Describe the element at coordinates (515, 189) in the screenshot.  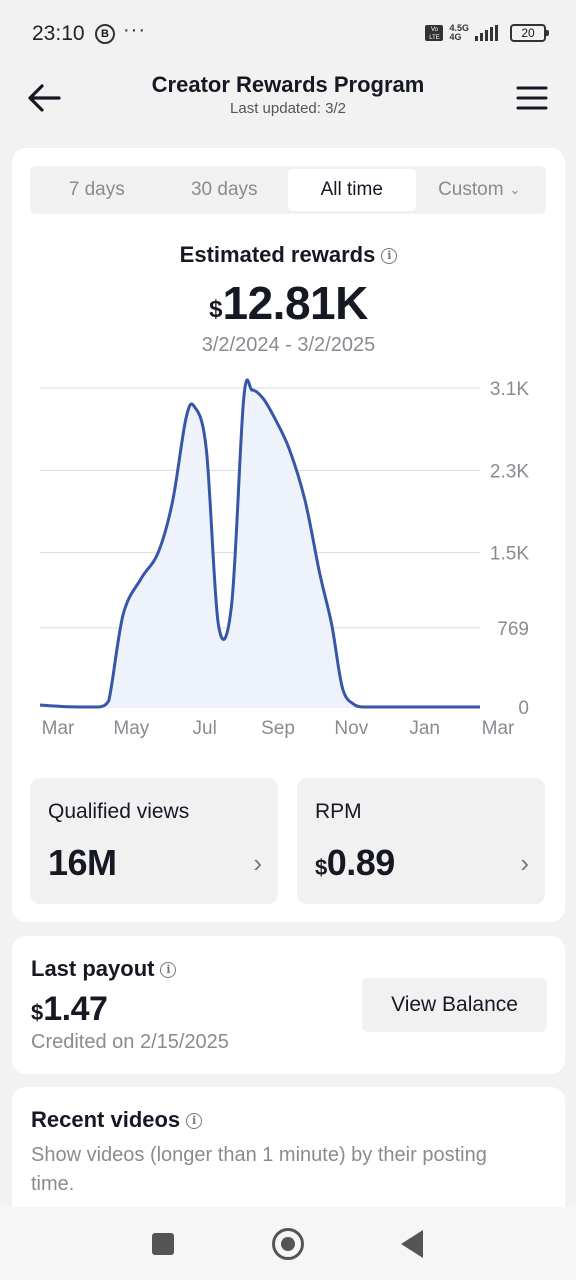
I see `chevron-down-icon: ⌄` at that location.